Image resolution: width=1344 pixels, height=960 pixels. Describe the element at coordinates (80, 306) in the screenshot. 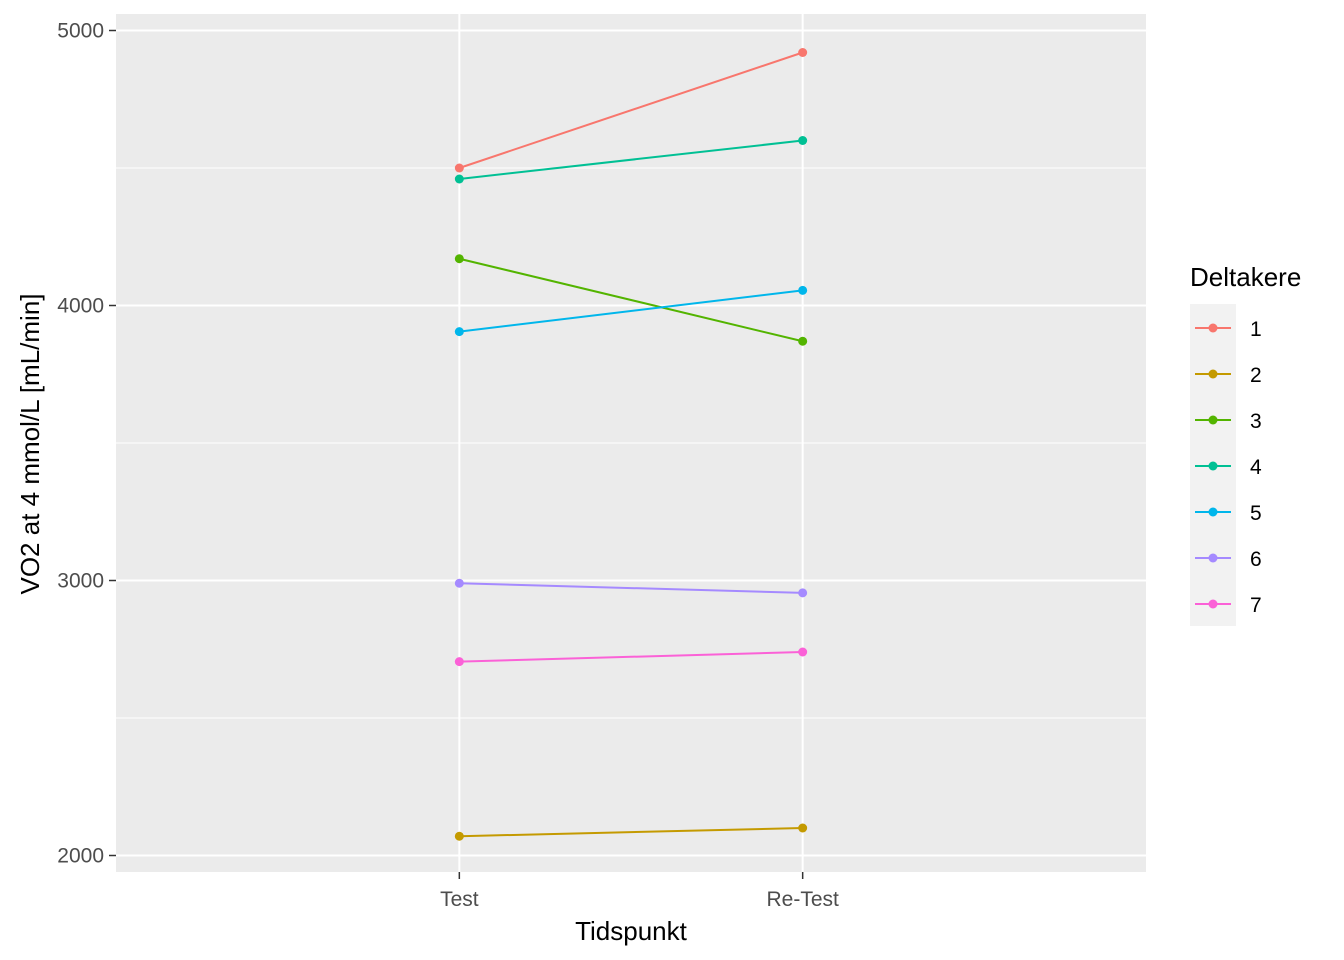

I see `y-tick-label: 4000` at that location.